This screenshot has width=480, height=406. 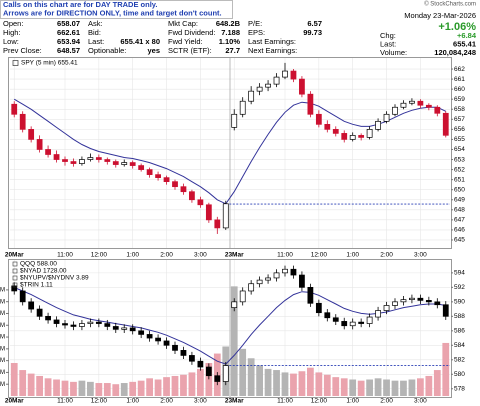 What do you see at coordinates (22, 50) in the screenshot?
I see `field-label: Prev Close:` at bounding box center [22, 50].